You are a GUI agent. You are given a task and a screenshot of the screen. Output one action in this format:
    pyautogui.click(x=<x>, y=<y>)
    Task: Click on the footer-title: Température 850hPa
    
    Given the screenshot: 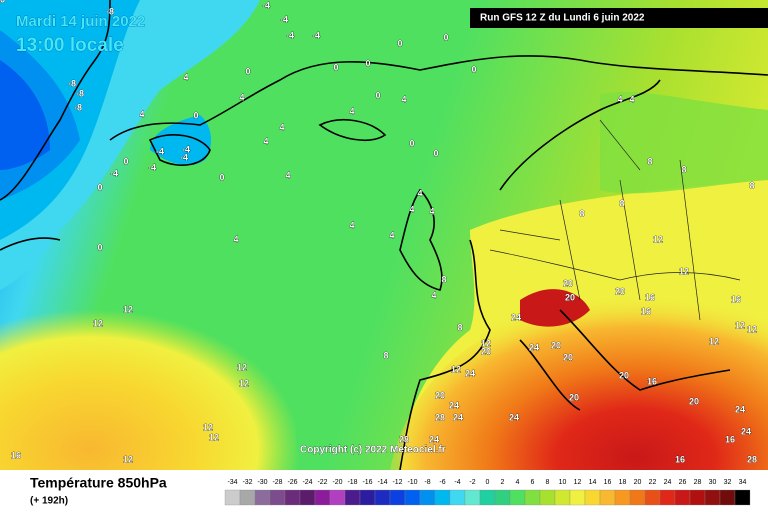 What is the action you would take?
    pyautogui.click(x=98, y=483)
    